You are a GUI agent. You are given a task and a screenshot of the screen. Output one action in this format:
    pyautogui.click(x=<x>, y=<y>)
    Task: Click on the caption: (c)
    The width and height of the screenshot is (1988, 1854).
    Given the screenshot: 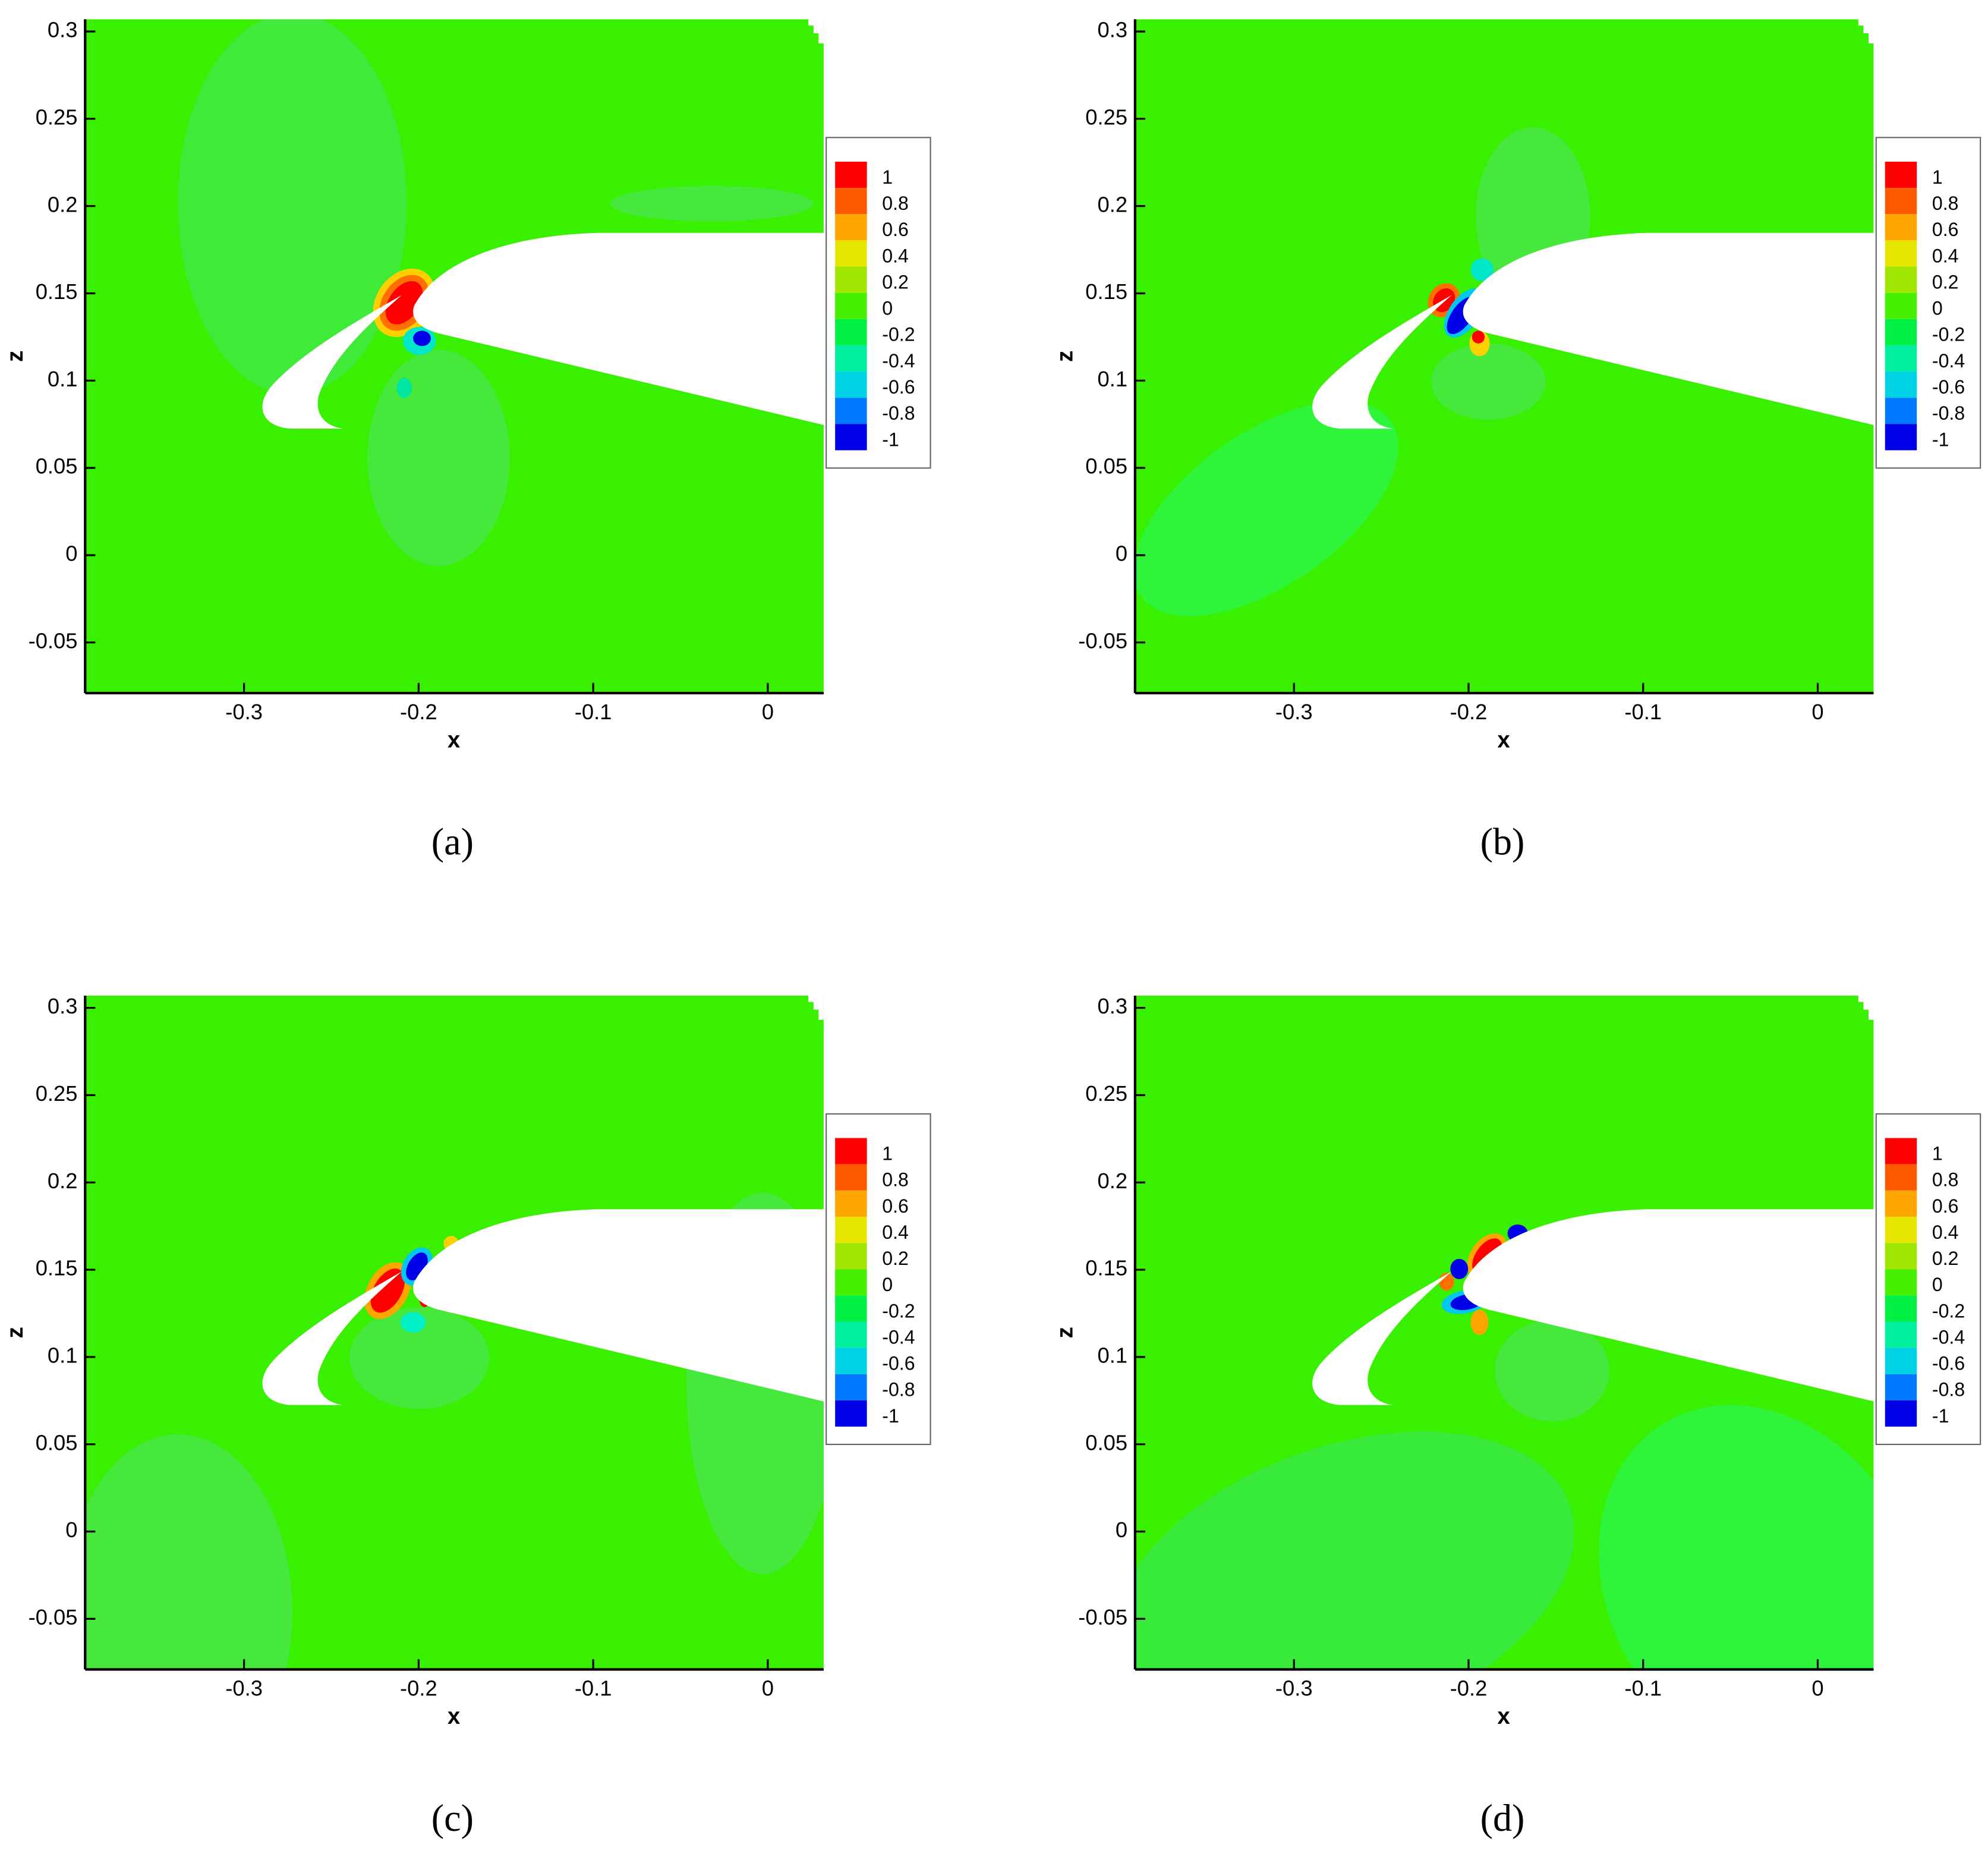 What is the action you would take?
    pyautogui.click(x=453, y=1818)
    